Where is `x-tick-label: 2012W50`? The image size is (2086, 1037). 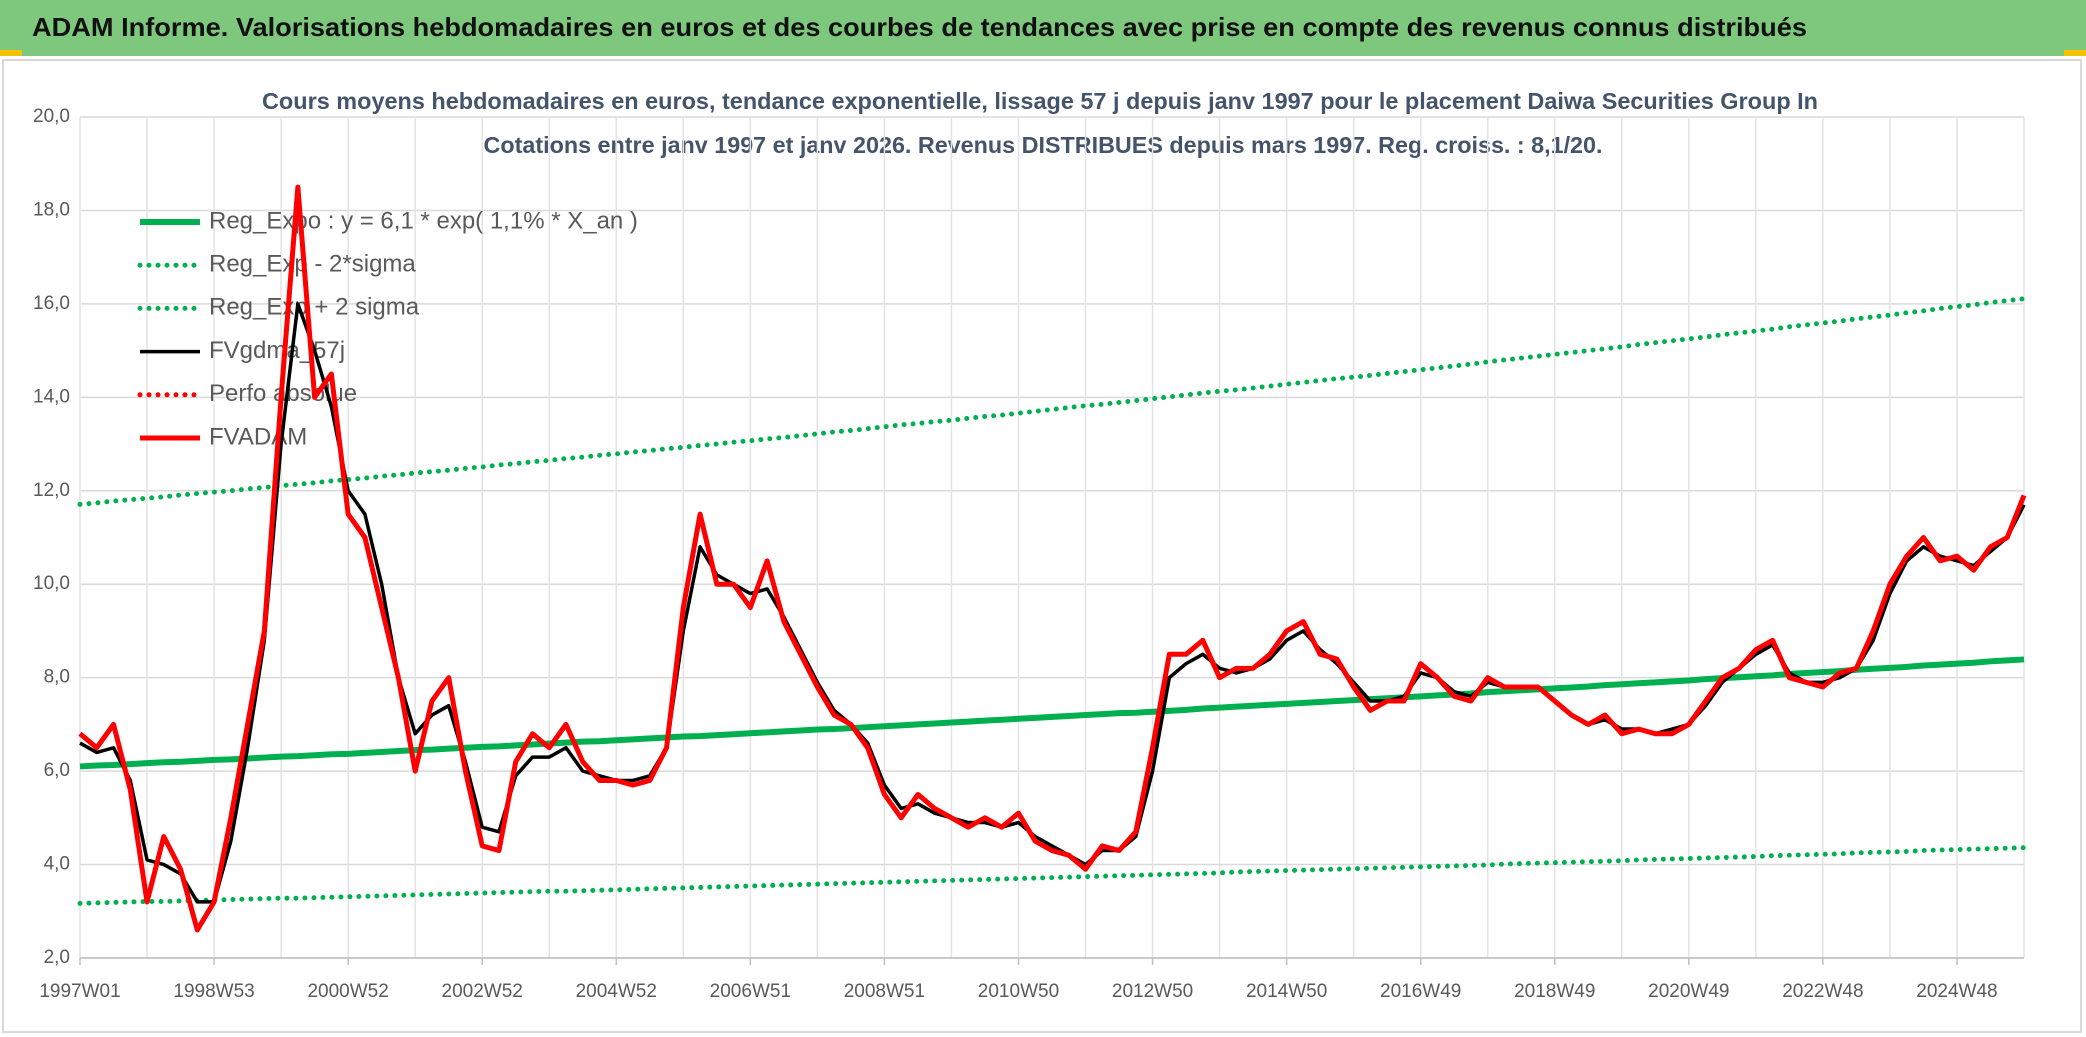
x-tick-label: 2012W50 is located at coordinates (1152, 991).